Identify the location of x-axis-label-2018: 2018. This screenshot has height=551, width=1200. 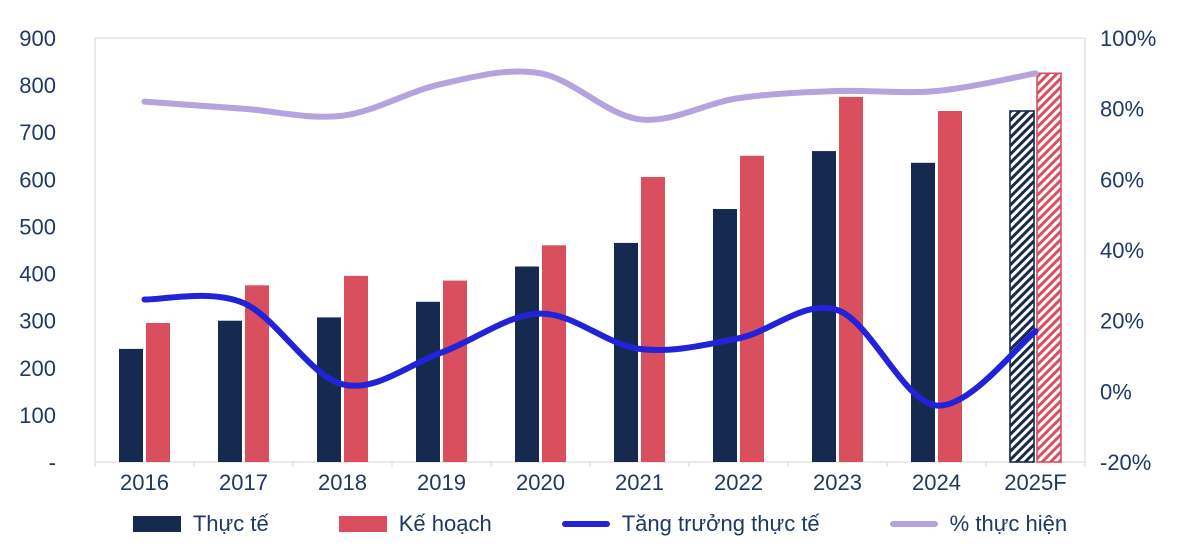
(342, 482).